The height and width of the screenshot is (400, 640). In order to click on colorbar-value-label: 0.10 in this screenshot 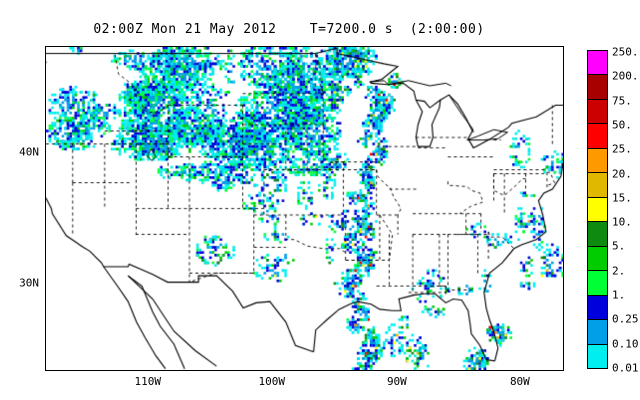, I will do `click(625, 344)`.